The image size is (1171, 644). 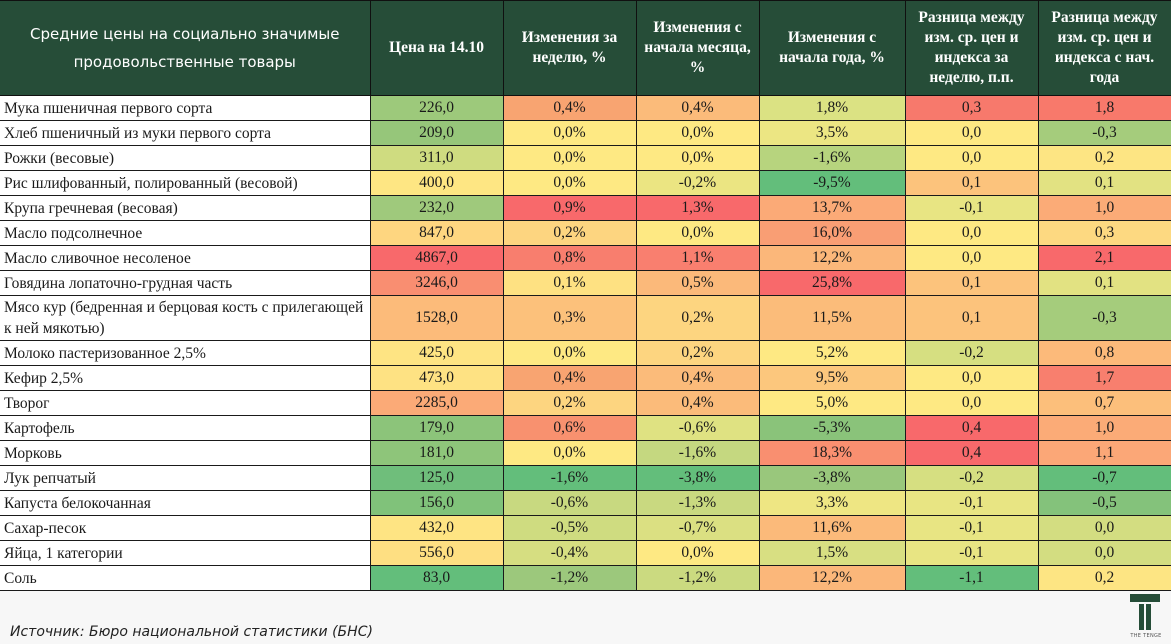 I want to click on cell-week-change: 0,9%, so click(x=569, y=208).